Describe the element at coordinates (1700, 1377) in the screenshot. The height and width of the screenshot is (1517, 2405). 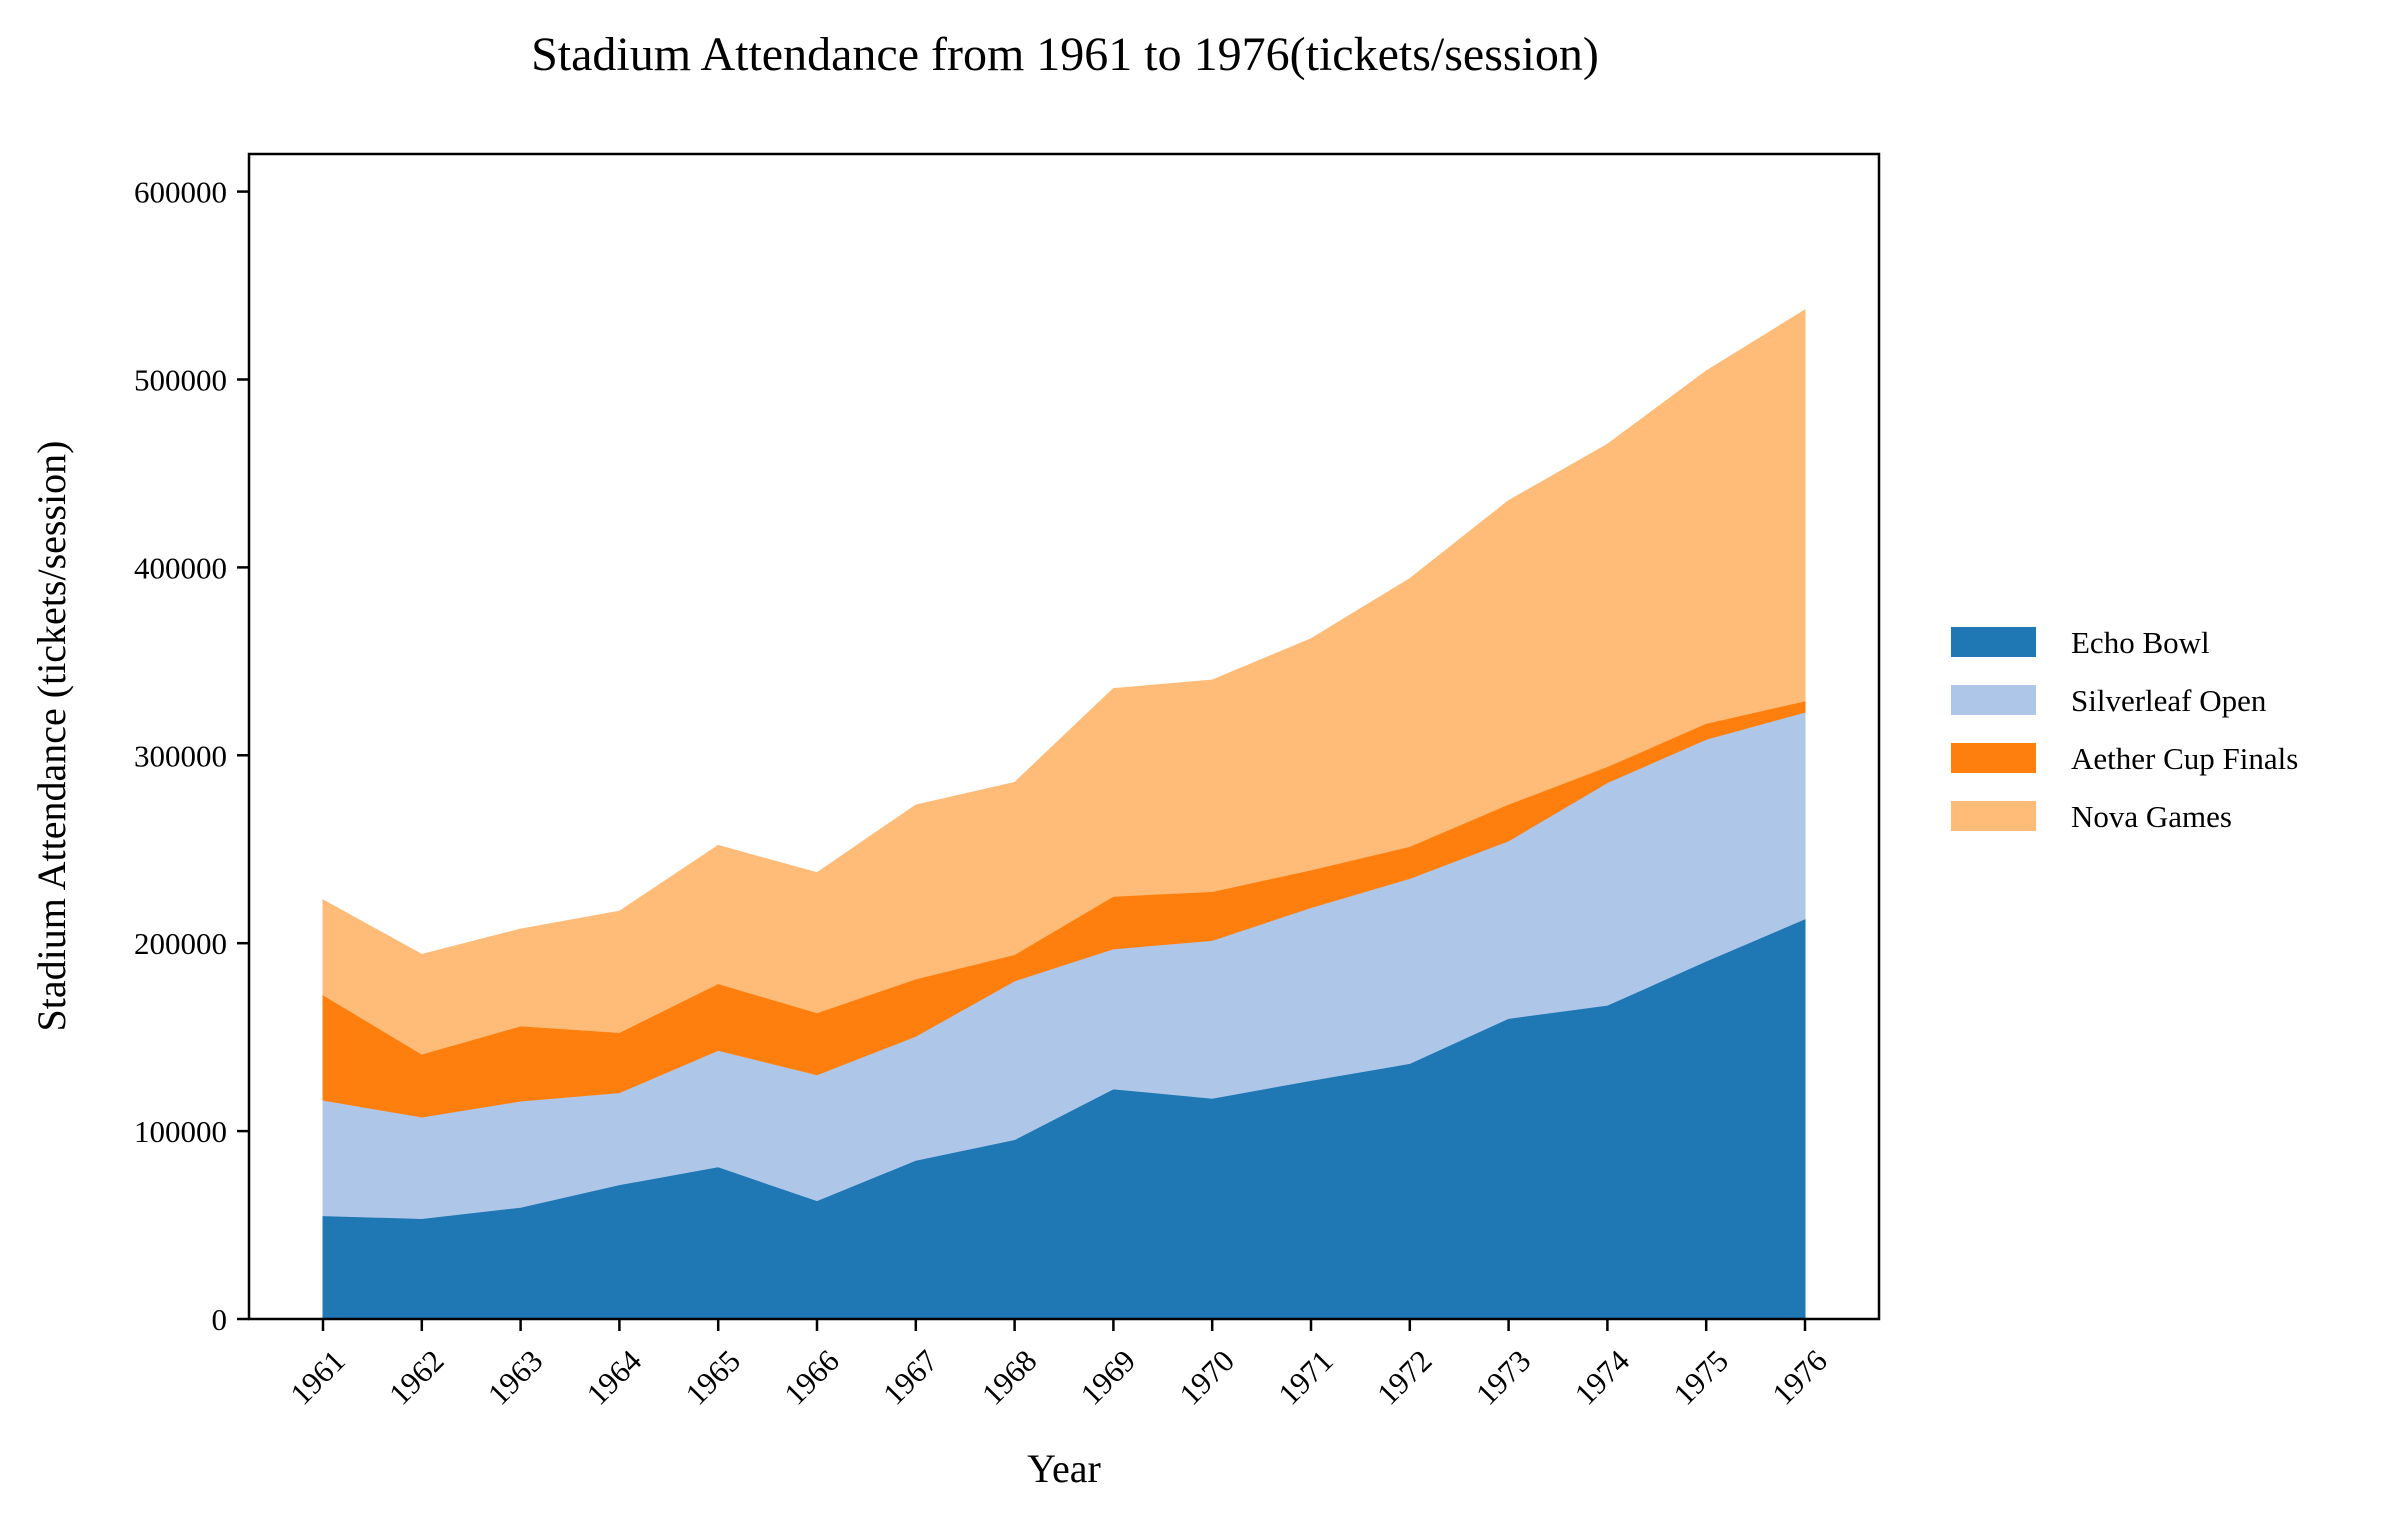
I see `x-tick-label: 1975` at that location.